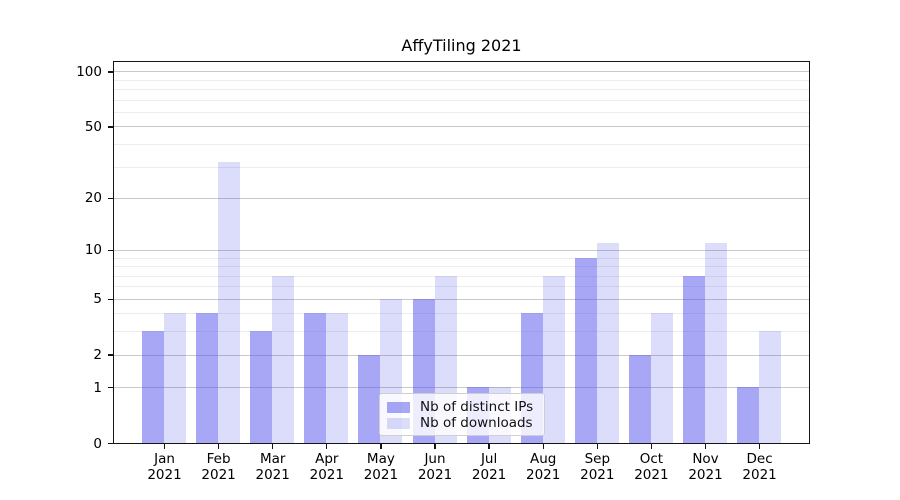  What do you see at coordinates (477, 407) in the screenshot?
I see `legend-label-distinct-ips: Nb of distinct IPs` at bounding box center [477, 407].